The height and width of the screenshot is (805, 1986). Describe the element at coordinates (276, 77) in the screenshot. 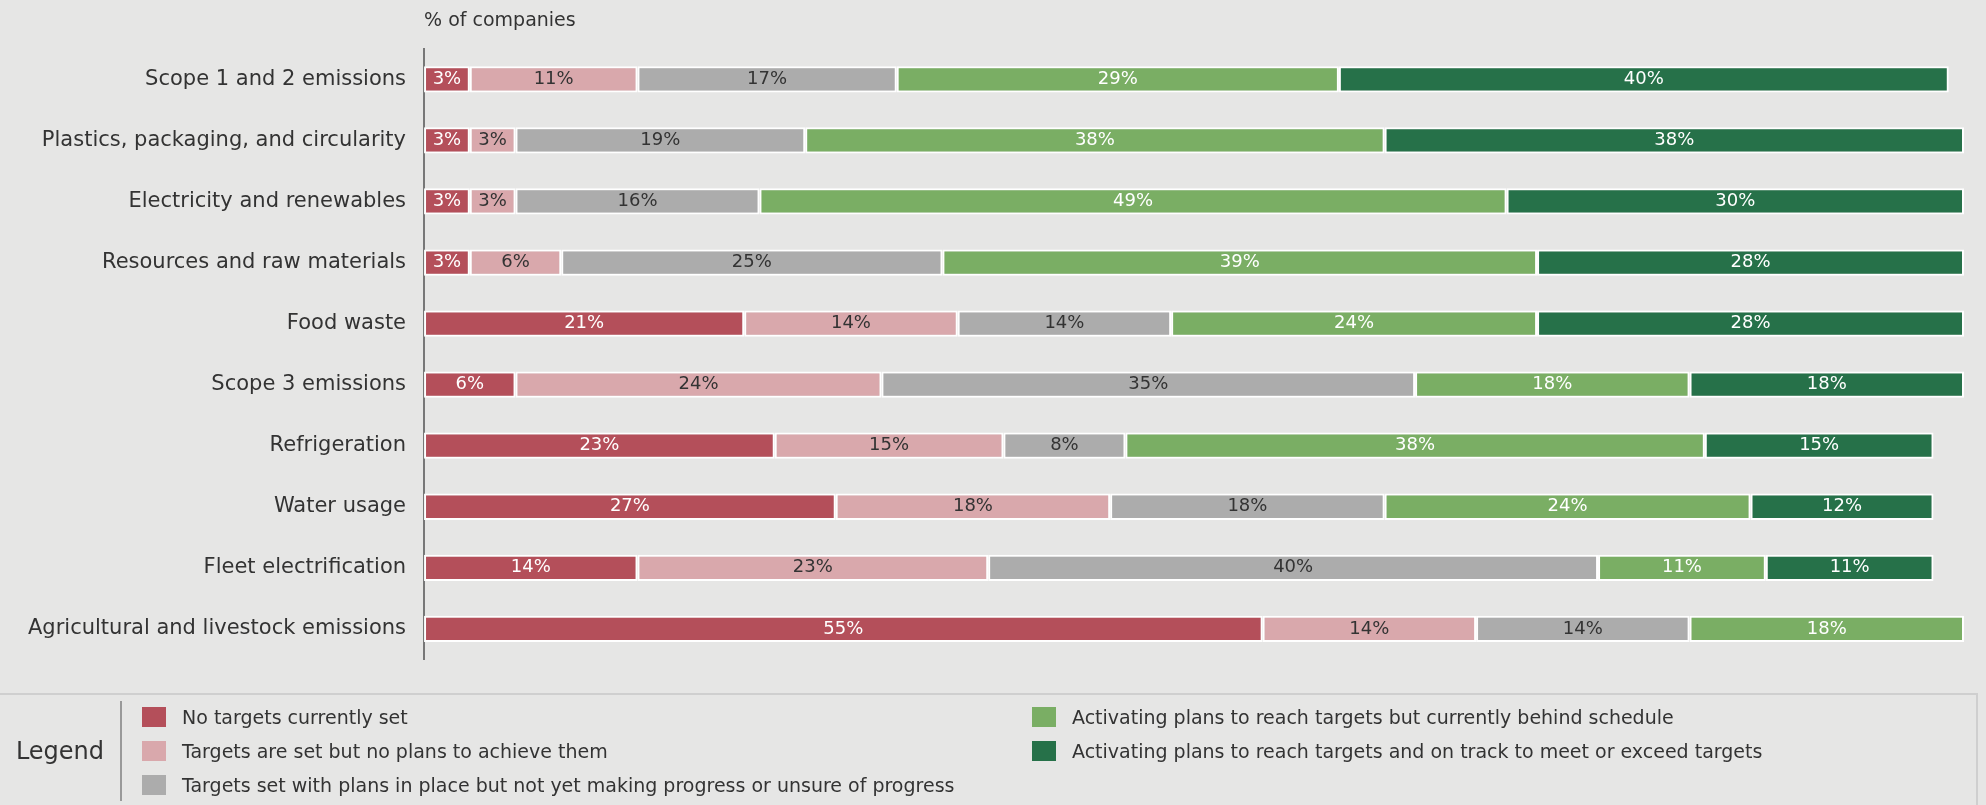

I see `y-tick-label: Scope 1 and 2 emissions` at that location.